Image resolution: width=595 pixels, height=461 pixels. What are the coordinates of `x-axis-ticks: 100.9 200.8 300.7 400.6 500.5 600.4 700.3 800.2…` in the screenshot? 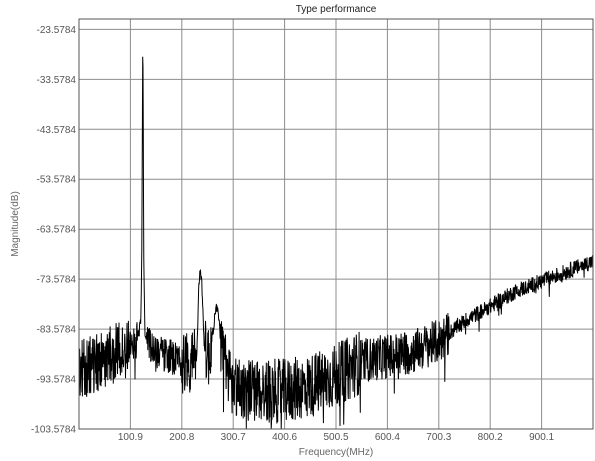 It's located at (336, 437).